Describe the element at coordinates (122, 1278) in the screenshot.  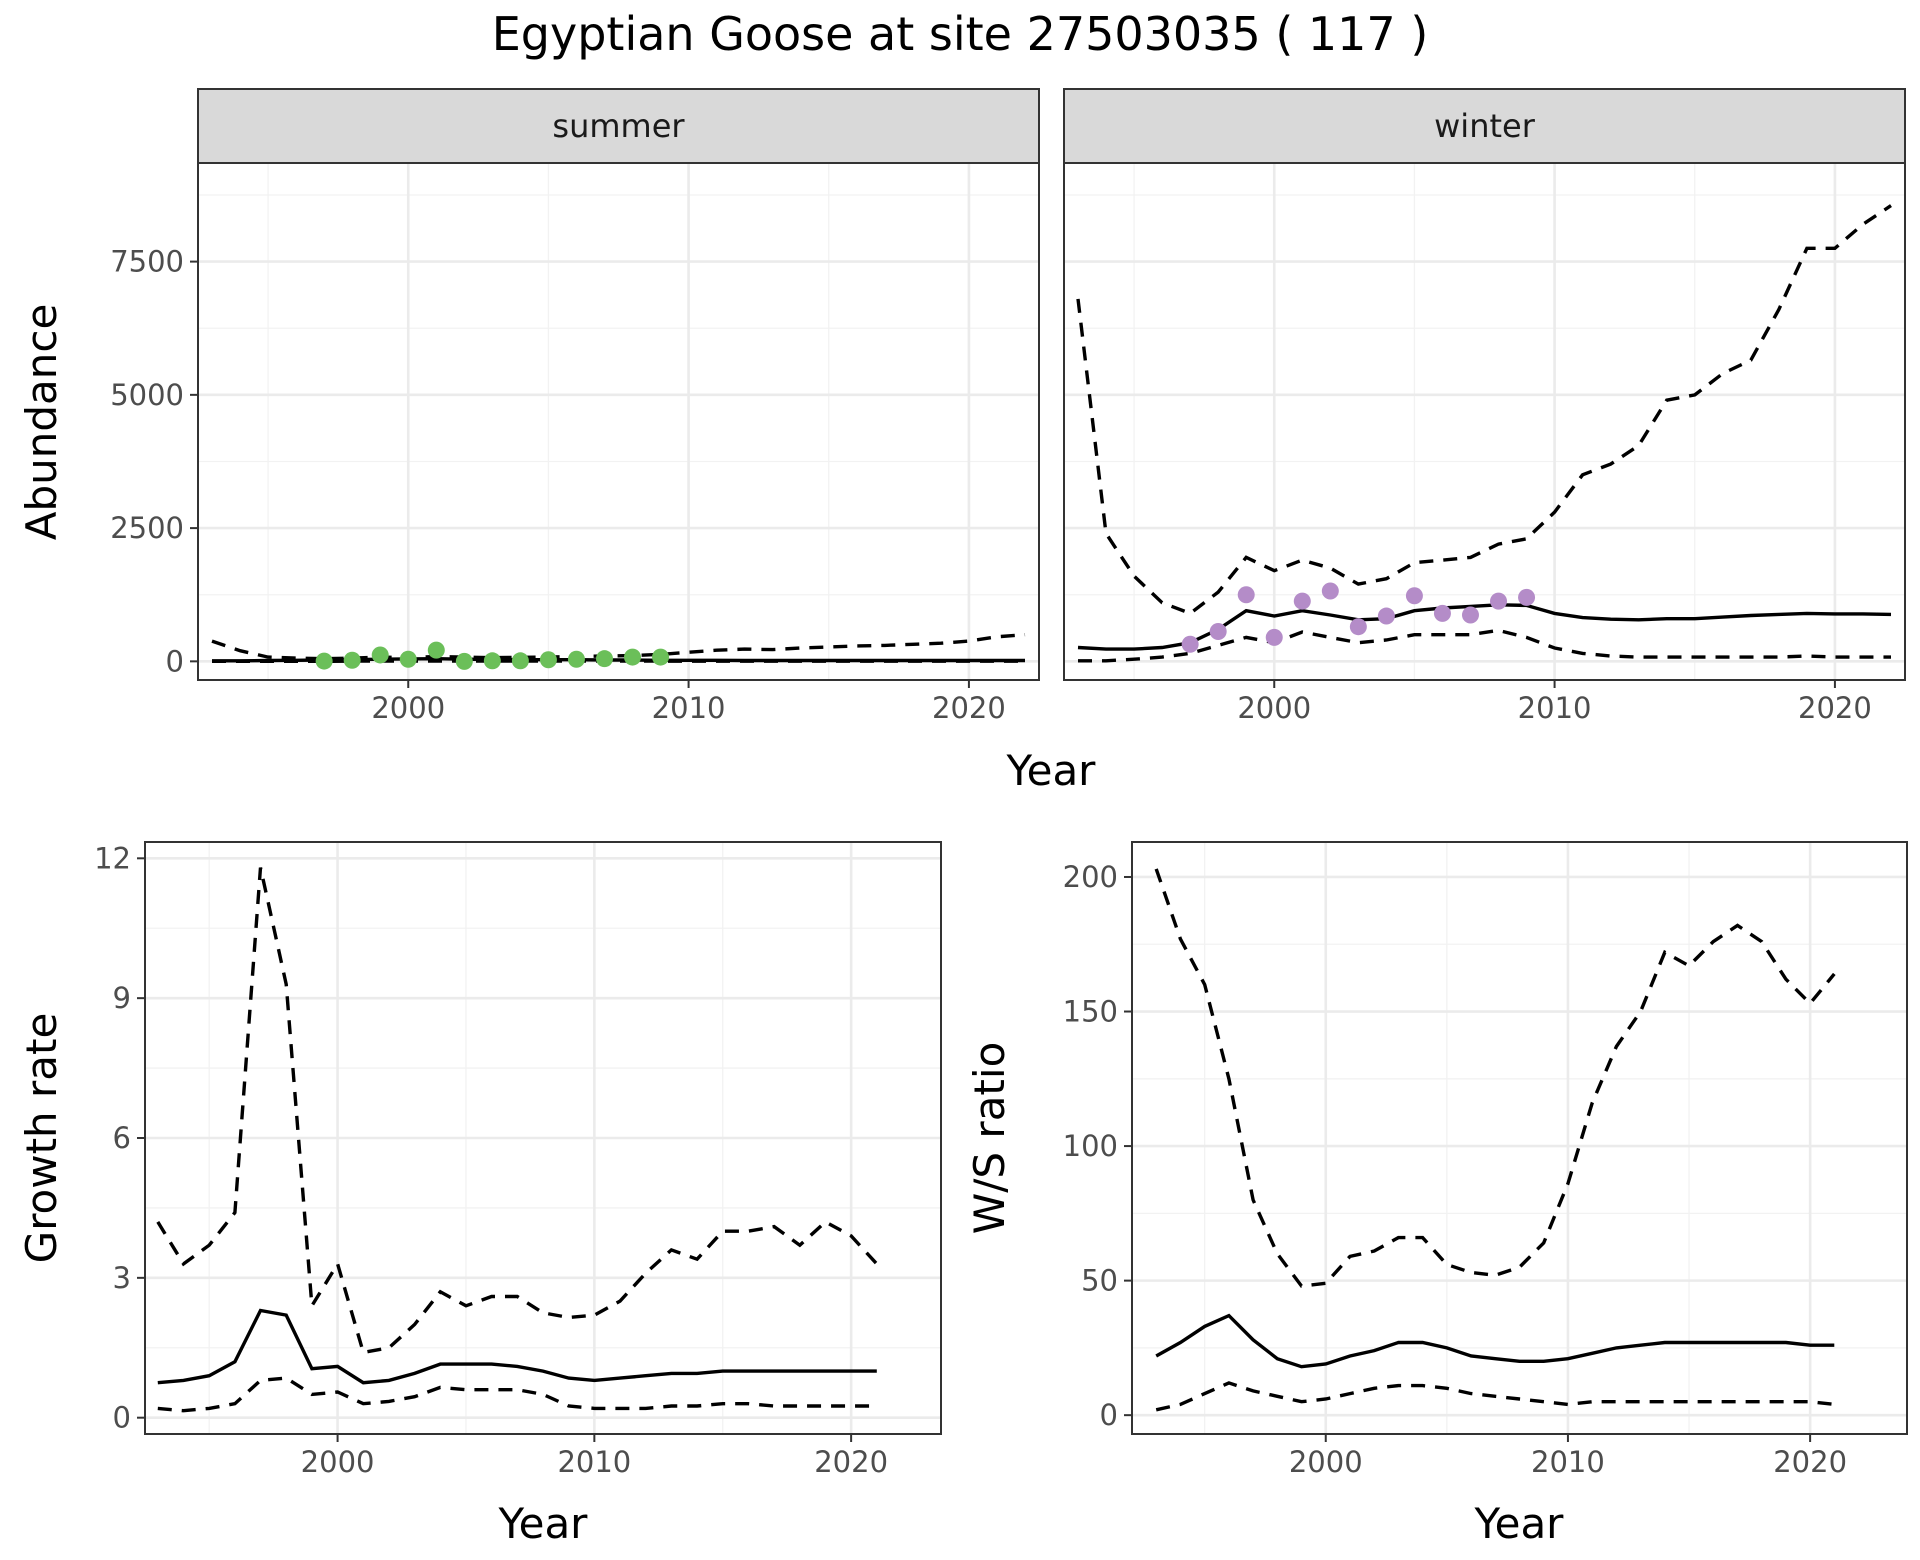
I see `y-tick-label: 3` at that location.